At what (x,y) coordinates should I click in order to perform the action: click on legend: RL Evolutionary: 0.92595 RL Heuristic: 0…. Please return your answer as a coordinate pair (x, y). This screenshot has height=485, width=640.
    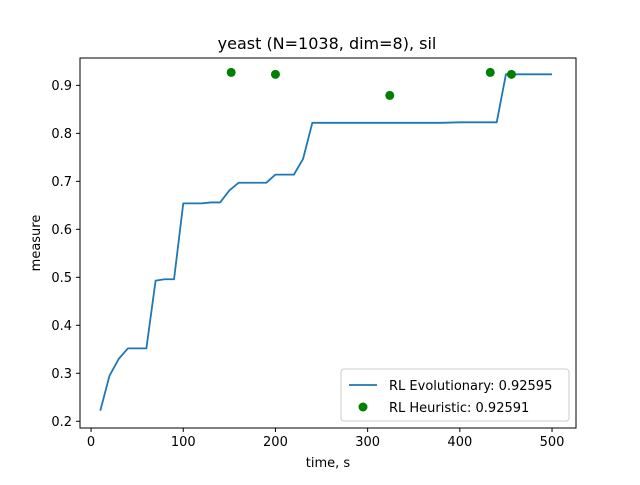
    Looking at the image, I should click on (455, 395).